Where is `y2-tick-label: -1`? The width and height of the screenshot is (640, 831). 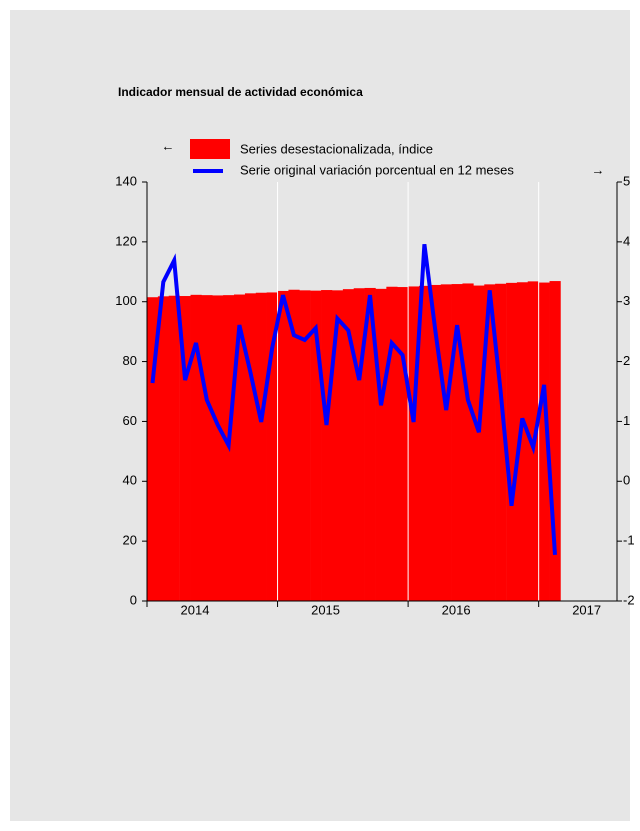
y2-tick-label: -1 is located at coordinates (629, 540).